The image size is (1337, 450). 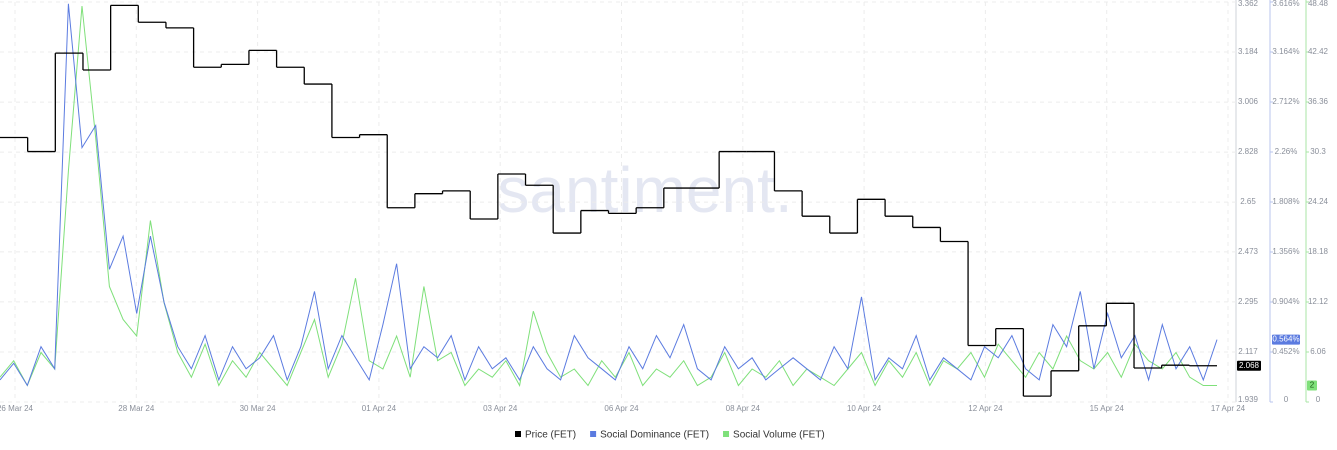 What do you see at coordinates (1318, 251) in the screenshot?
I see `y3-tick-label: 18.18` at bounding box center [1318, 251].